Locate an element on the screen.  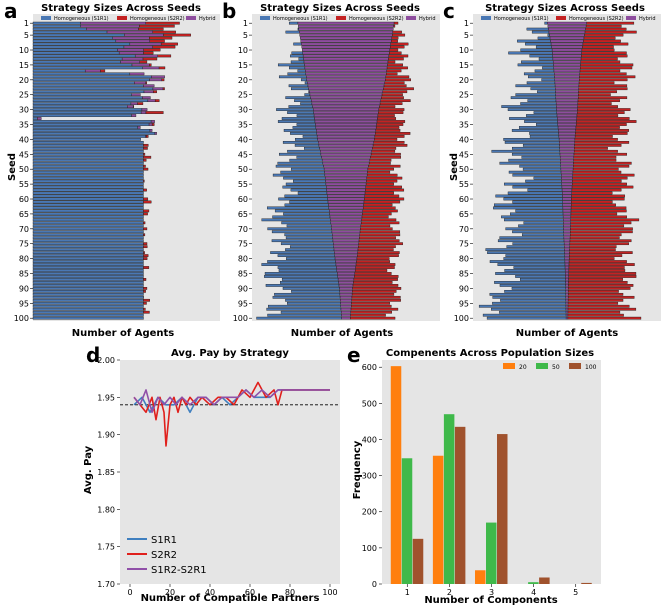
x-tick-label: 5 is located at coordinates (575, 592).